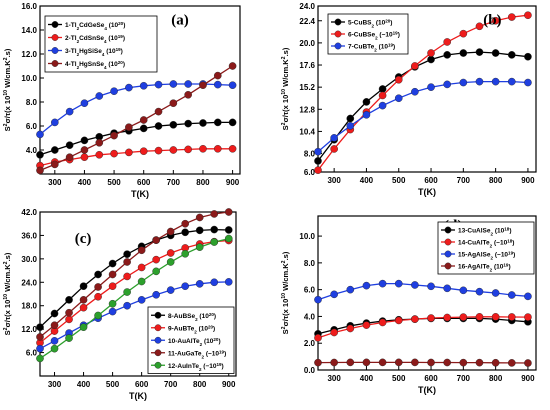 The image size is (550, 410). I want to click on x-tick-label: 700, so click(464, 180).